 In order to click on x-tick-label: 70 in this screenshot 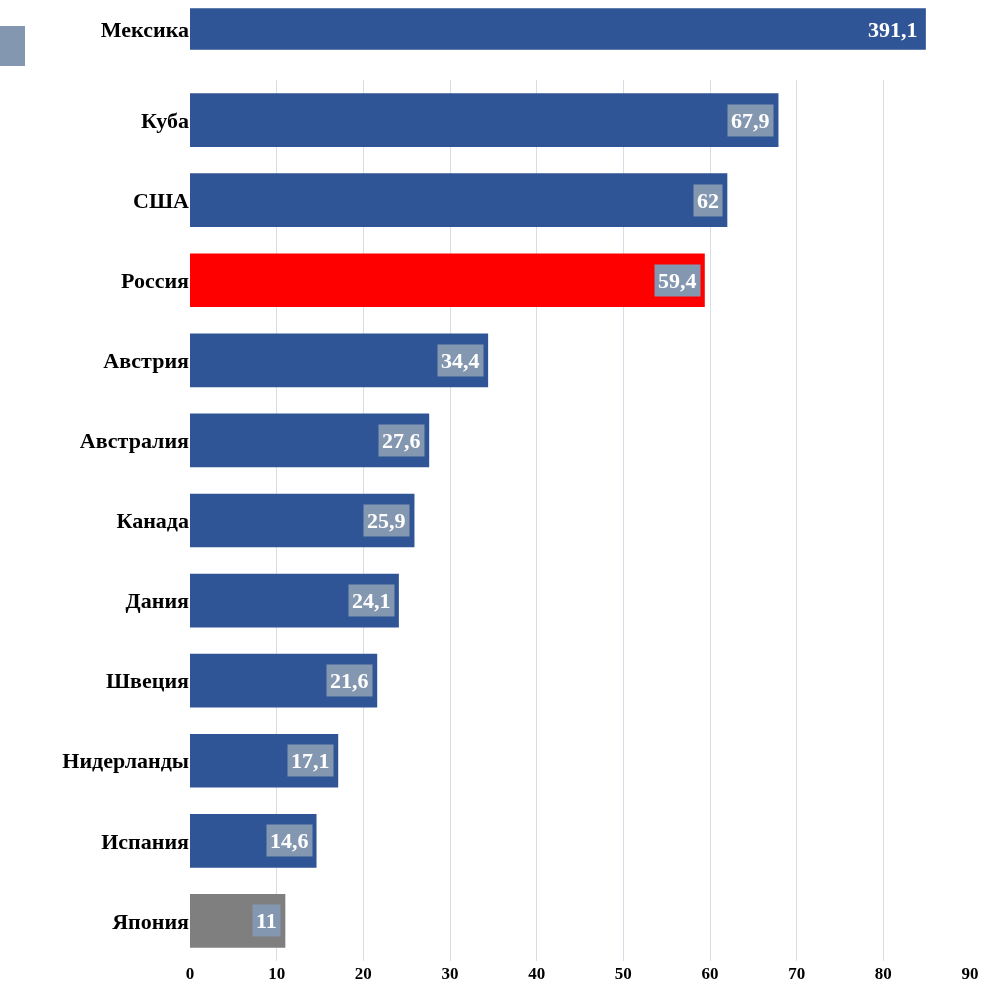, I will do `click(797, 973)`.